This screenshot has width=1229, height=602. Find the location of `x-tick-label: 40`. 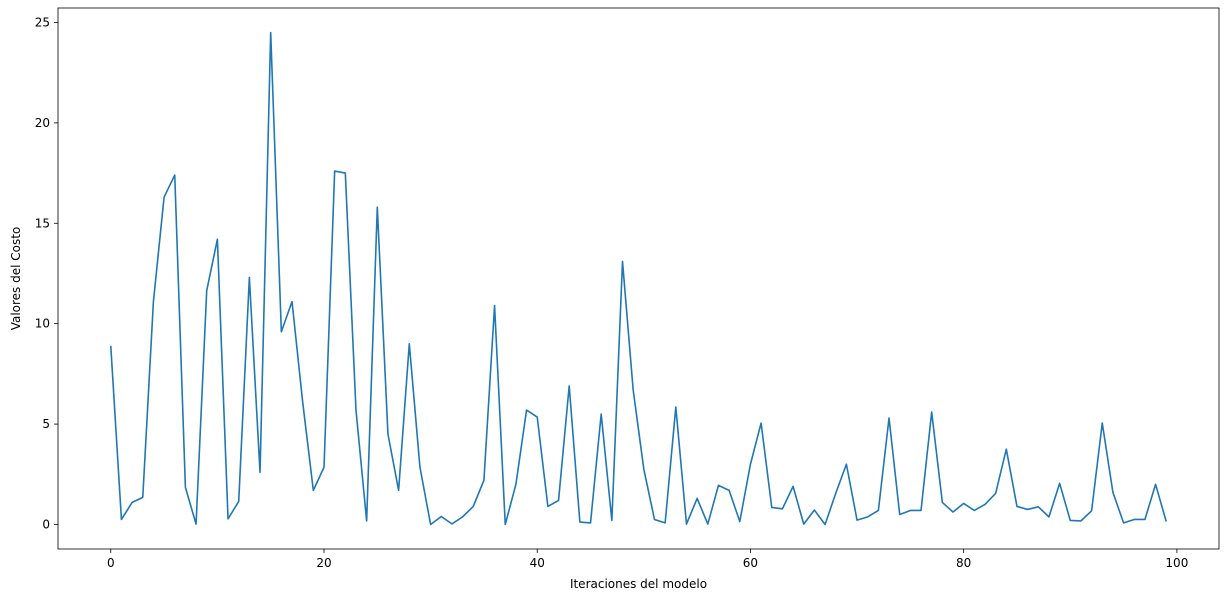

x-tick-label: 40 is located at coordinates (537, 563).